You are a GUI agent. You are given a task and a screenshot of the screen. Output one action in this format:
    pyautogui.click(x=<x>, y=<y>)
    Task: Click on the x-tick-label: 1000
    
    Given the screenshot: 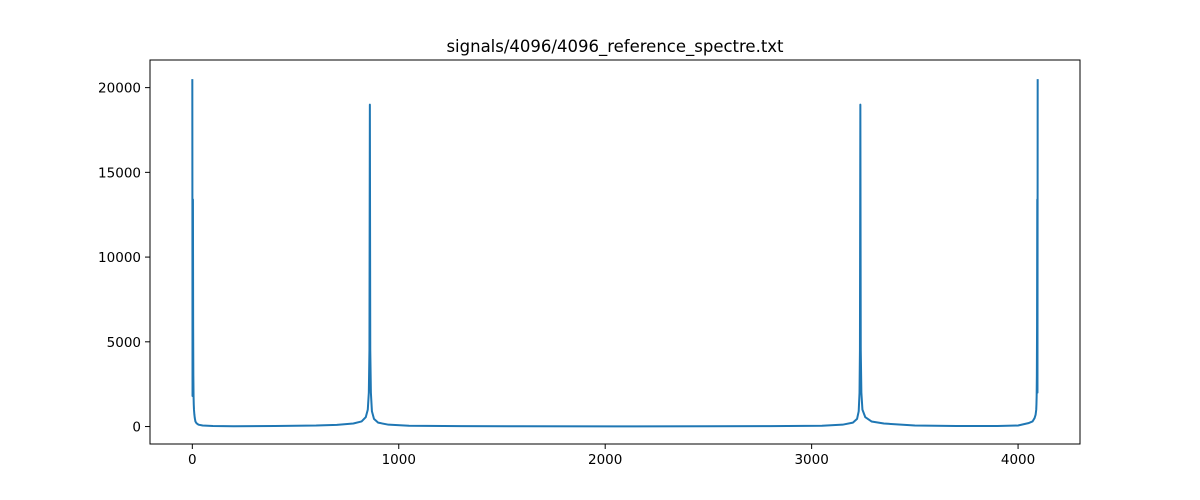 What is the action you would take?
    pyautogui.click(x=399, y=460)
    